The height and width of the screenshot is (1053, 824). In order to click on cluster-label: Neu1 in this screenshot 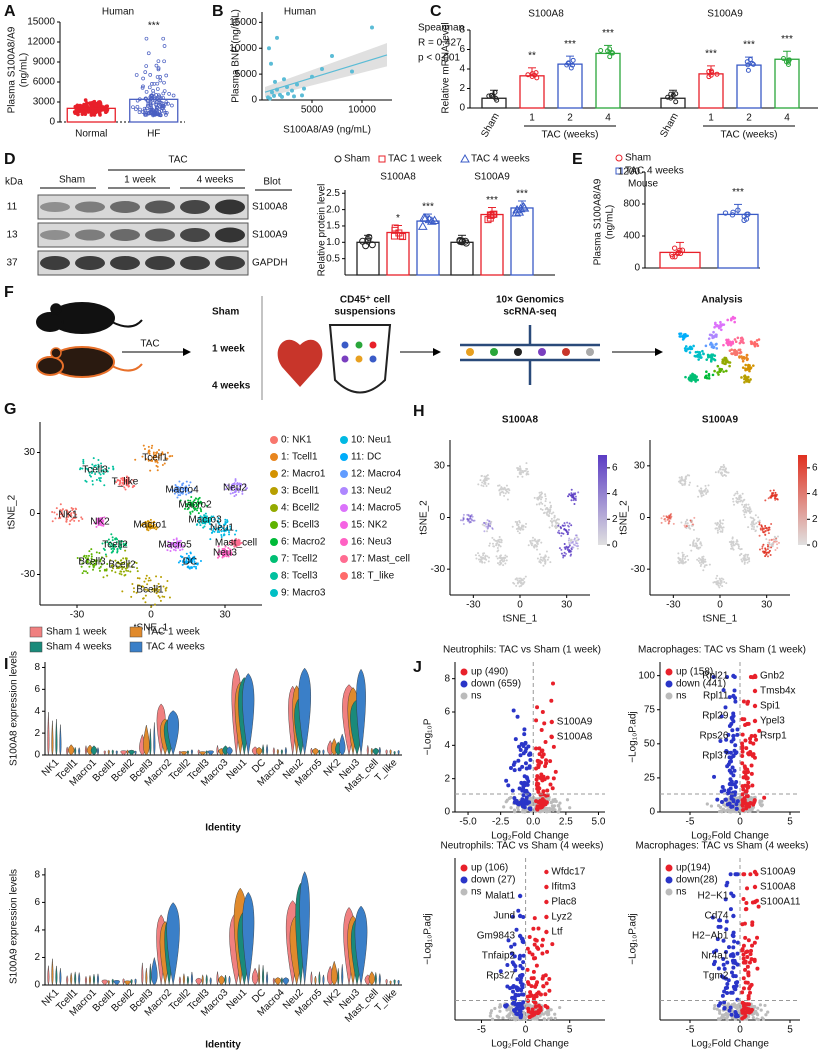, I will do `click(222, 528)`.